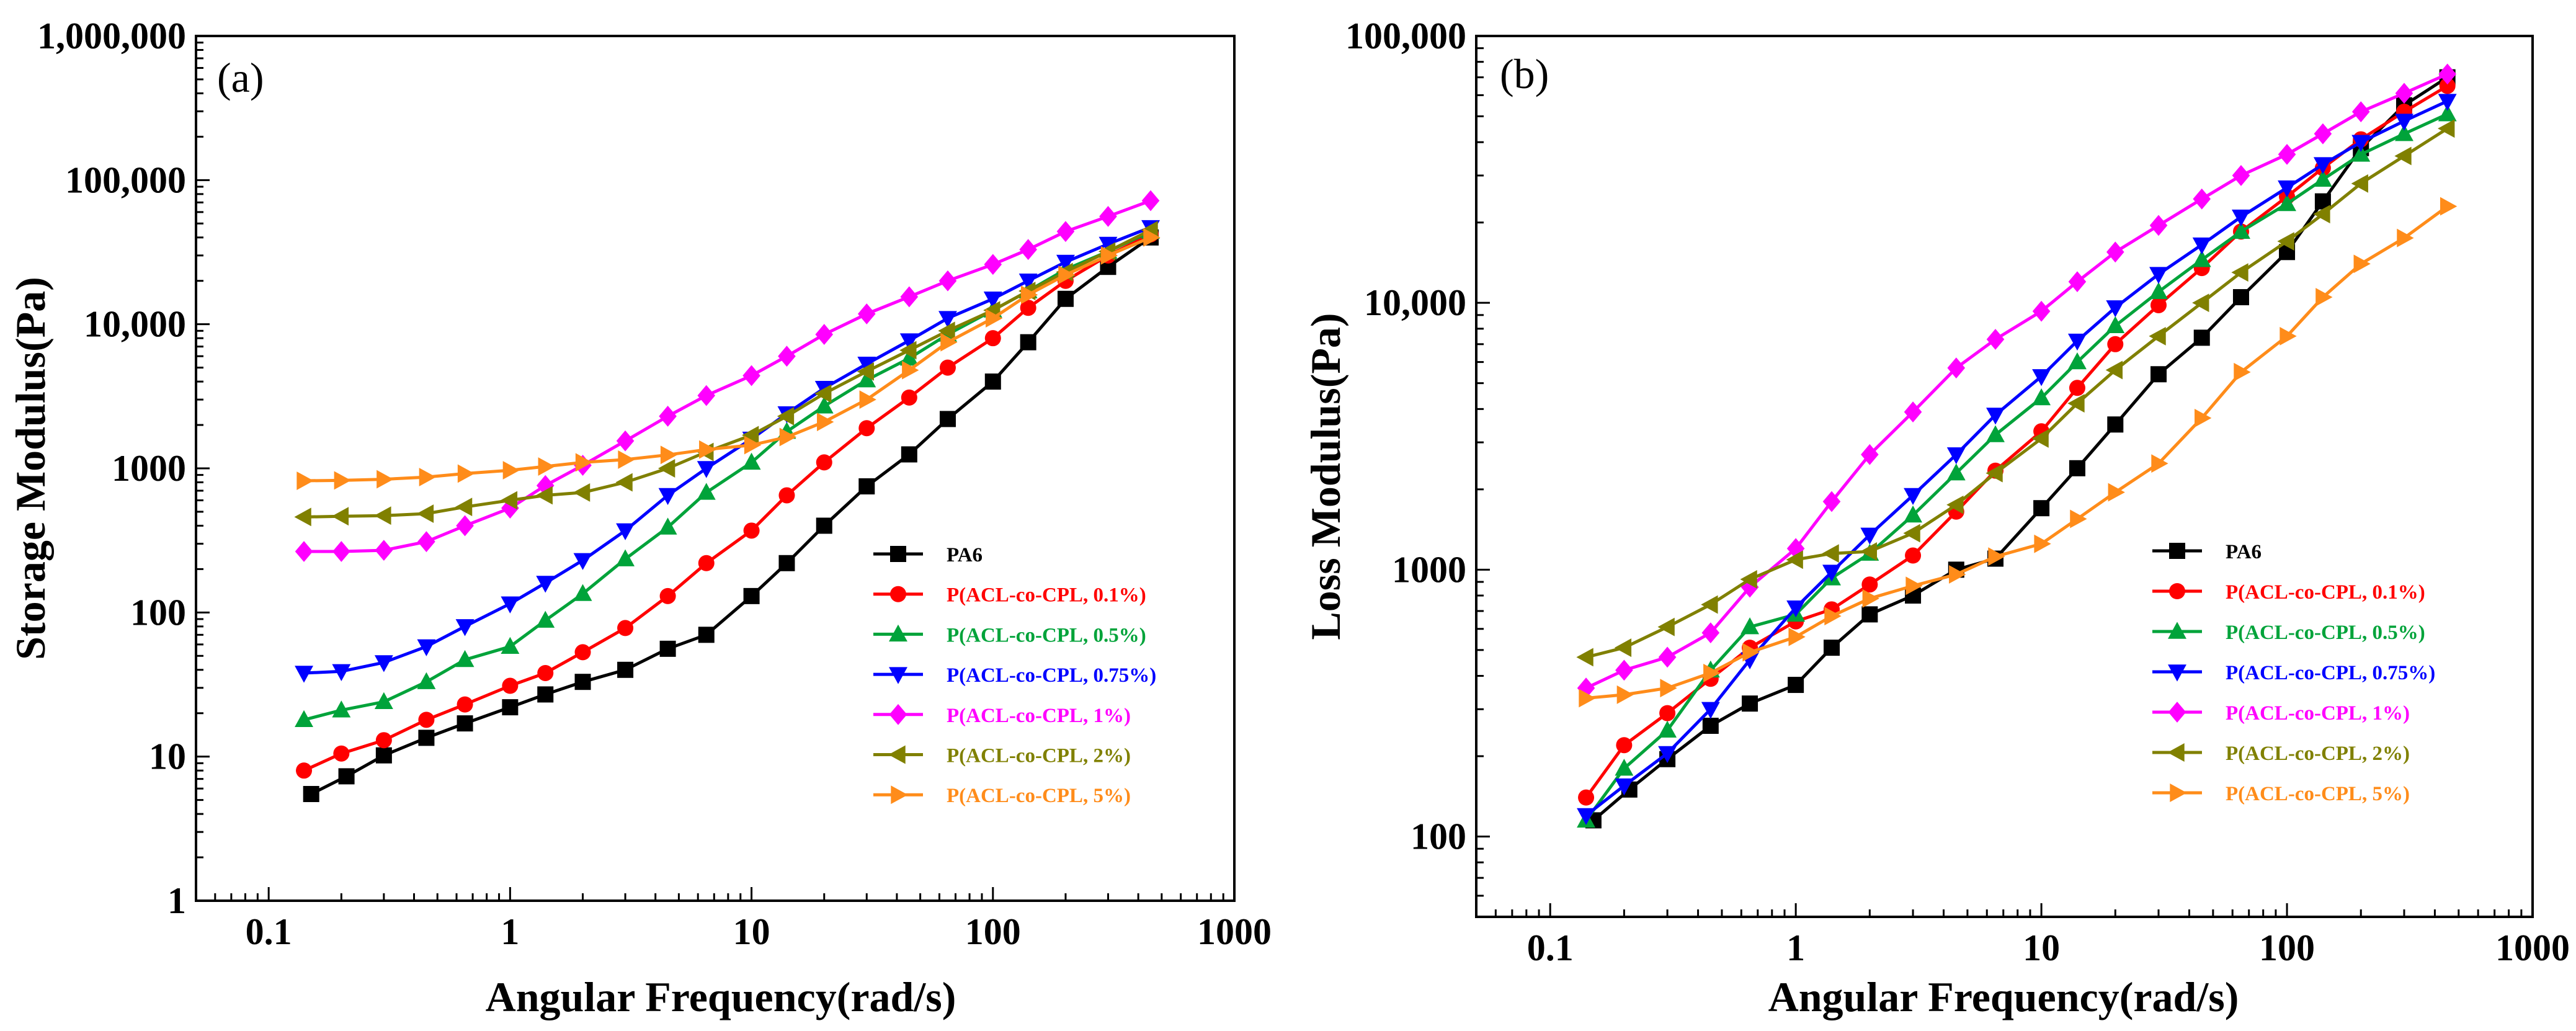  I want to click on y-tick-label: 100,000, so click(125, 180).